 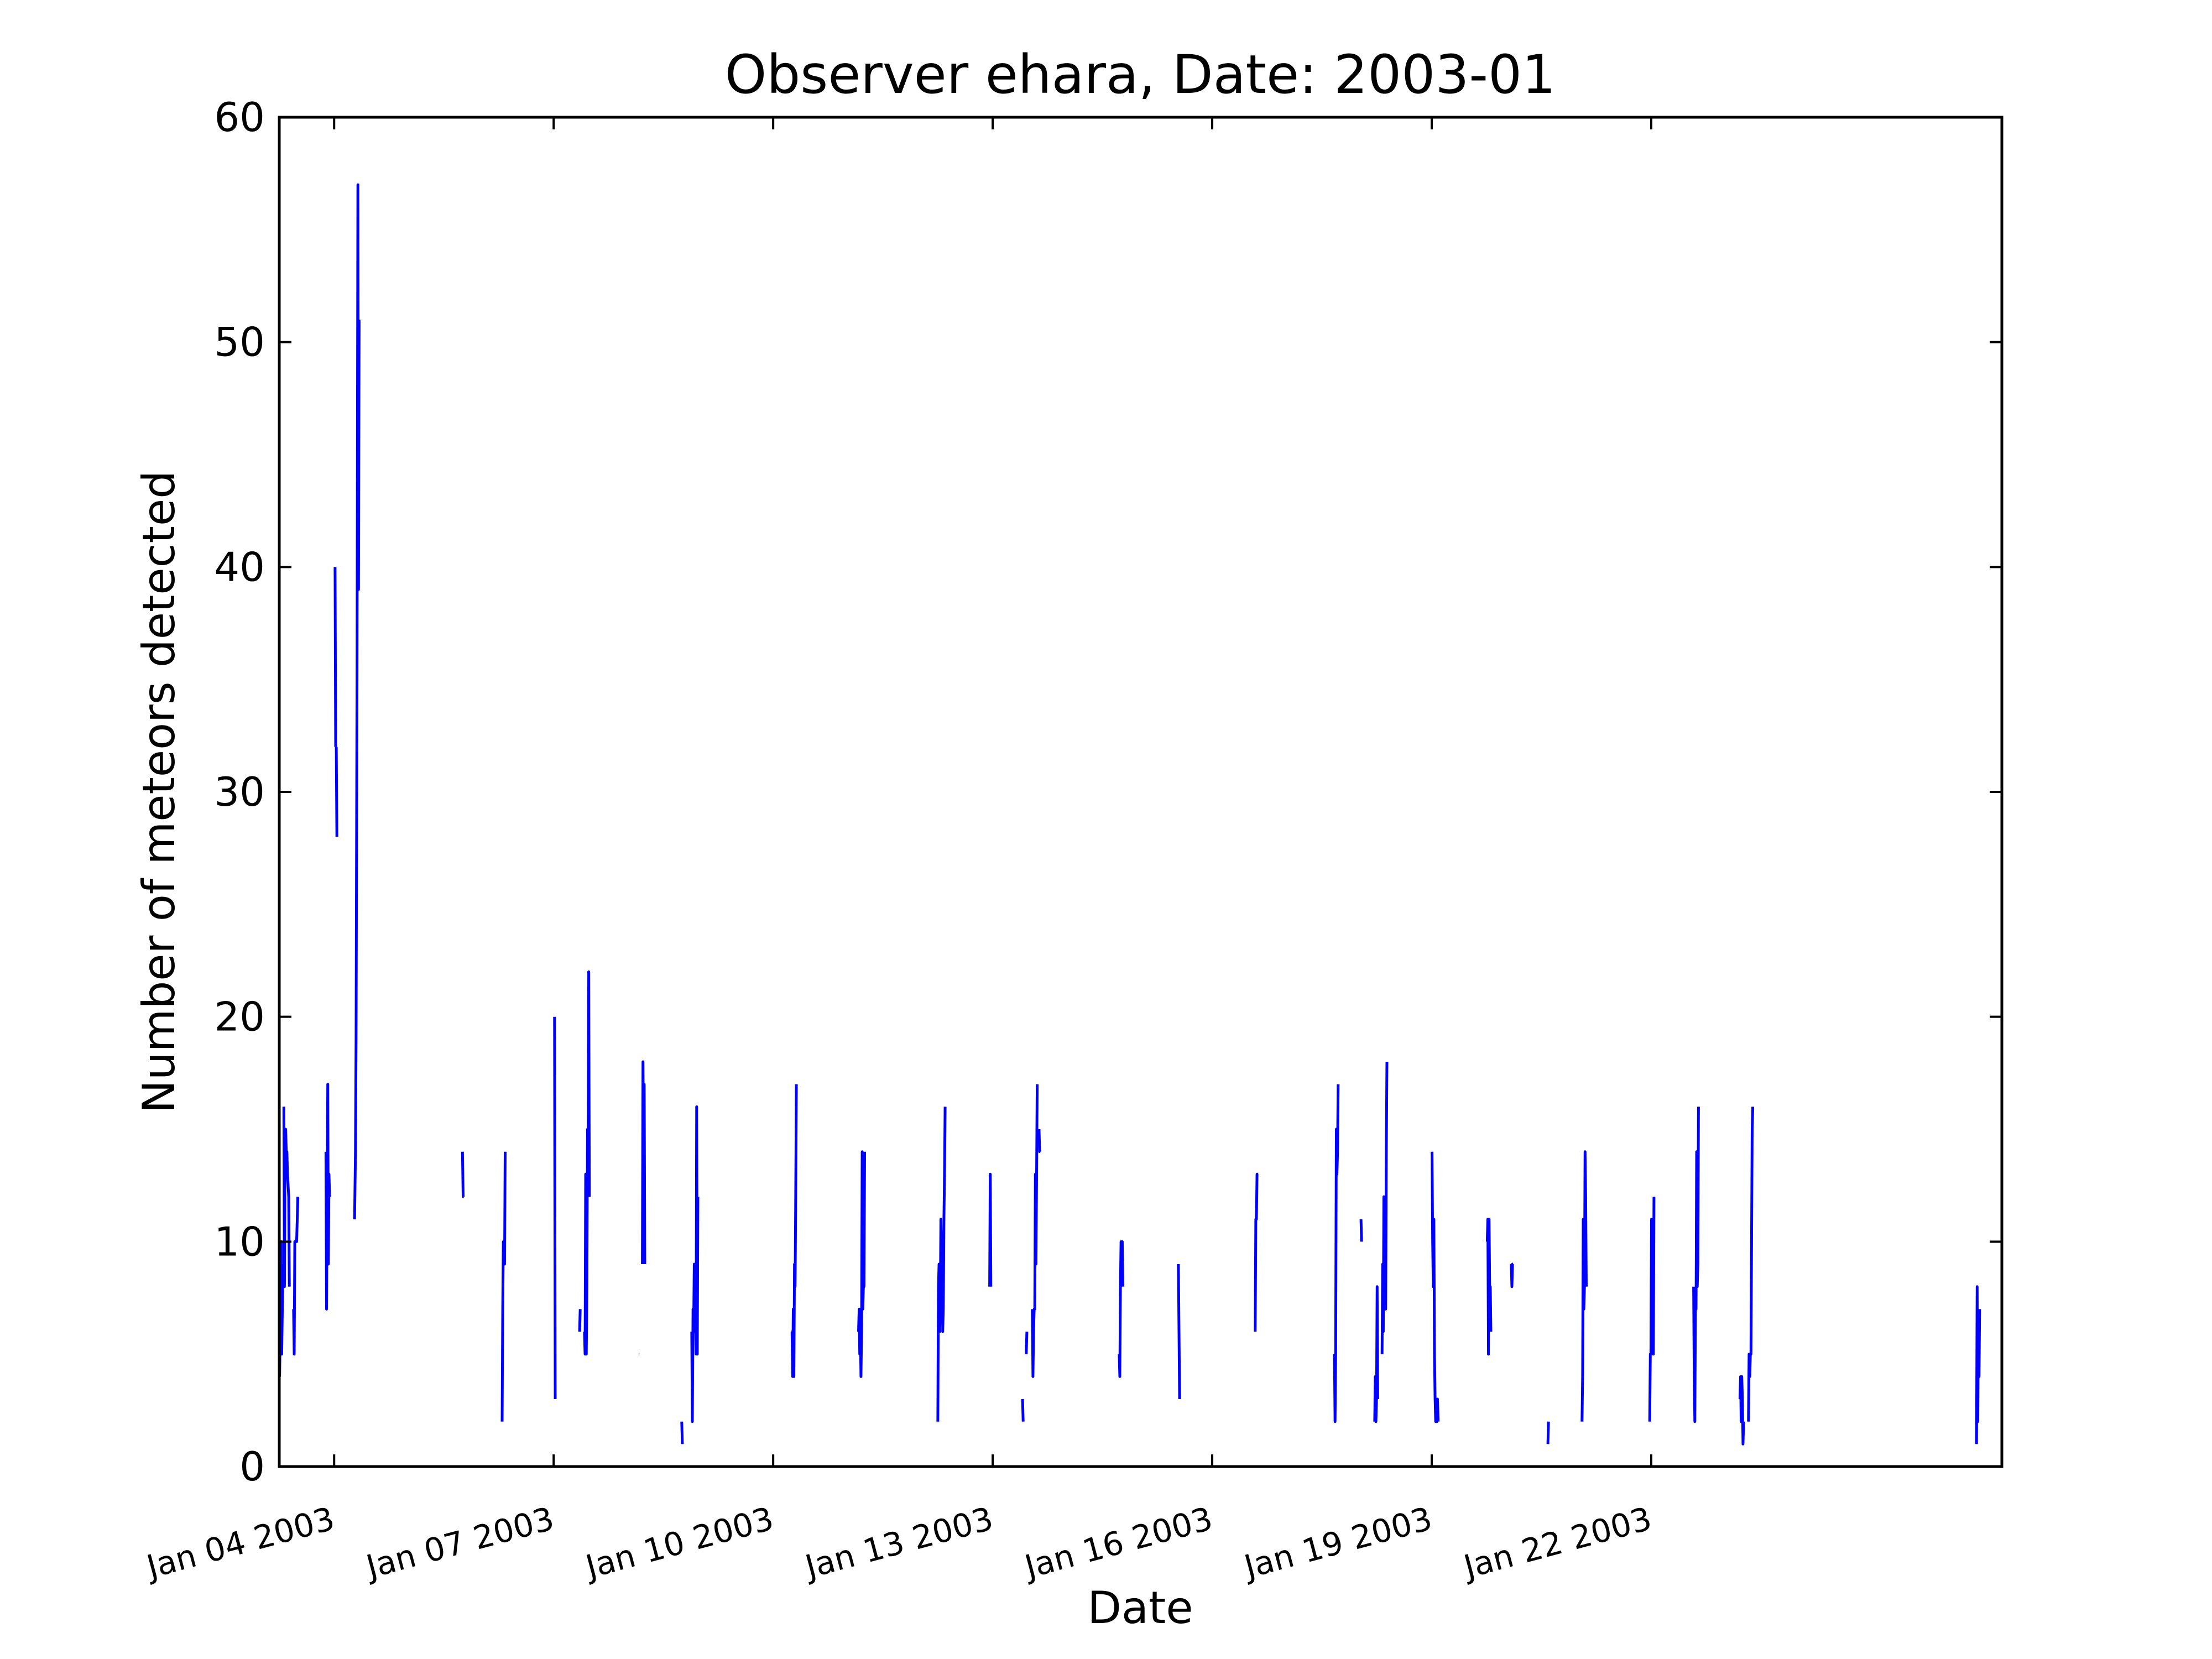 What do you see at coordinates (1140, 1608) in the screenshot?
I see `x-axis-label: Date` at bounding box center [1140, 1608].